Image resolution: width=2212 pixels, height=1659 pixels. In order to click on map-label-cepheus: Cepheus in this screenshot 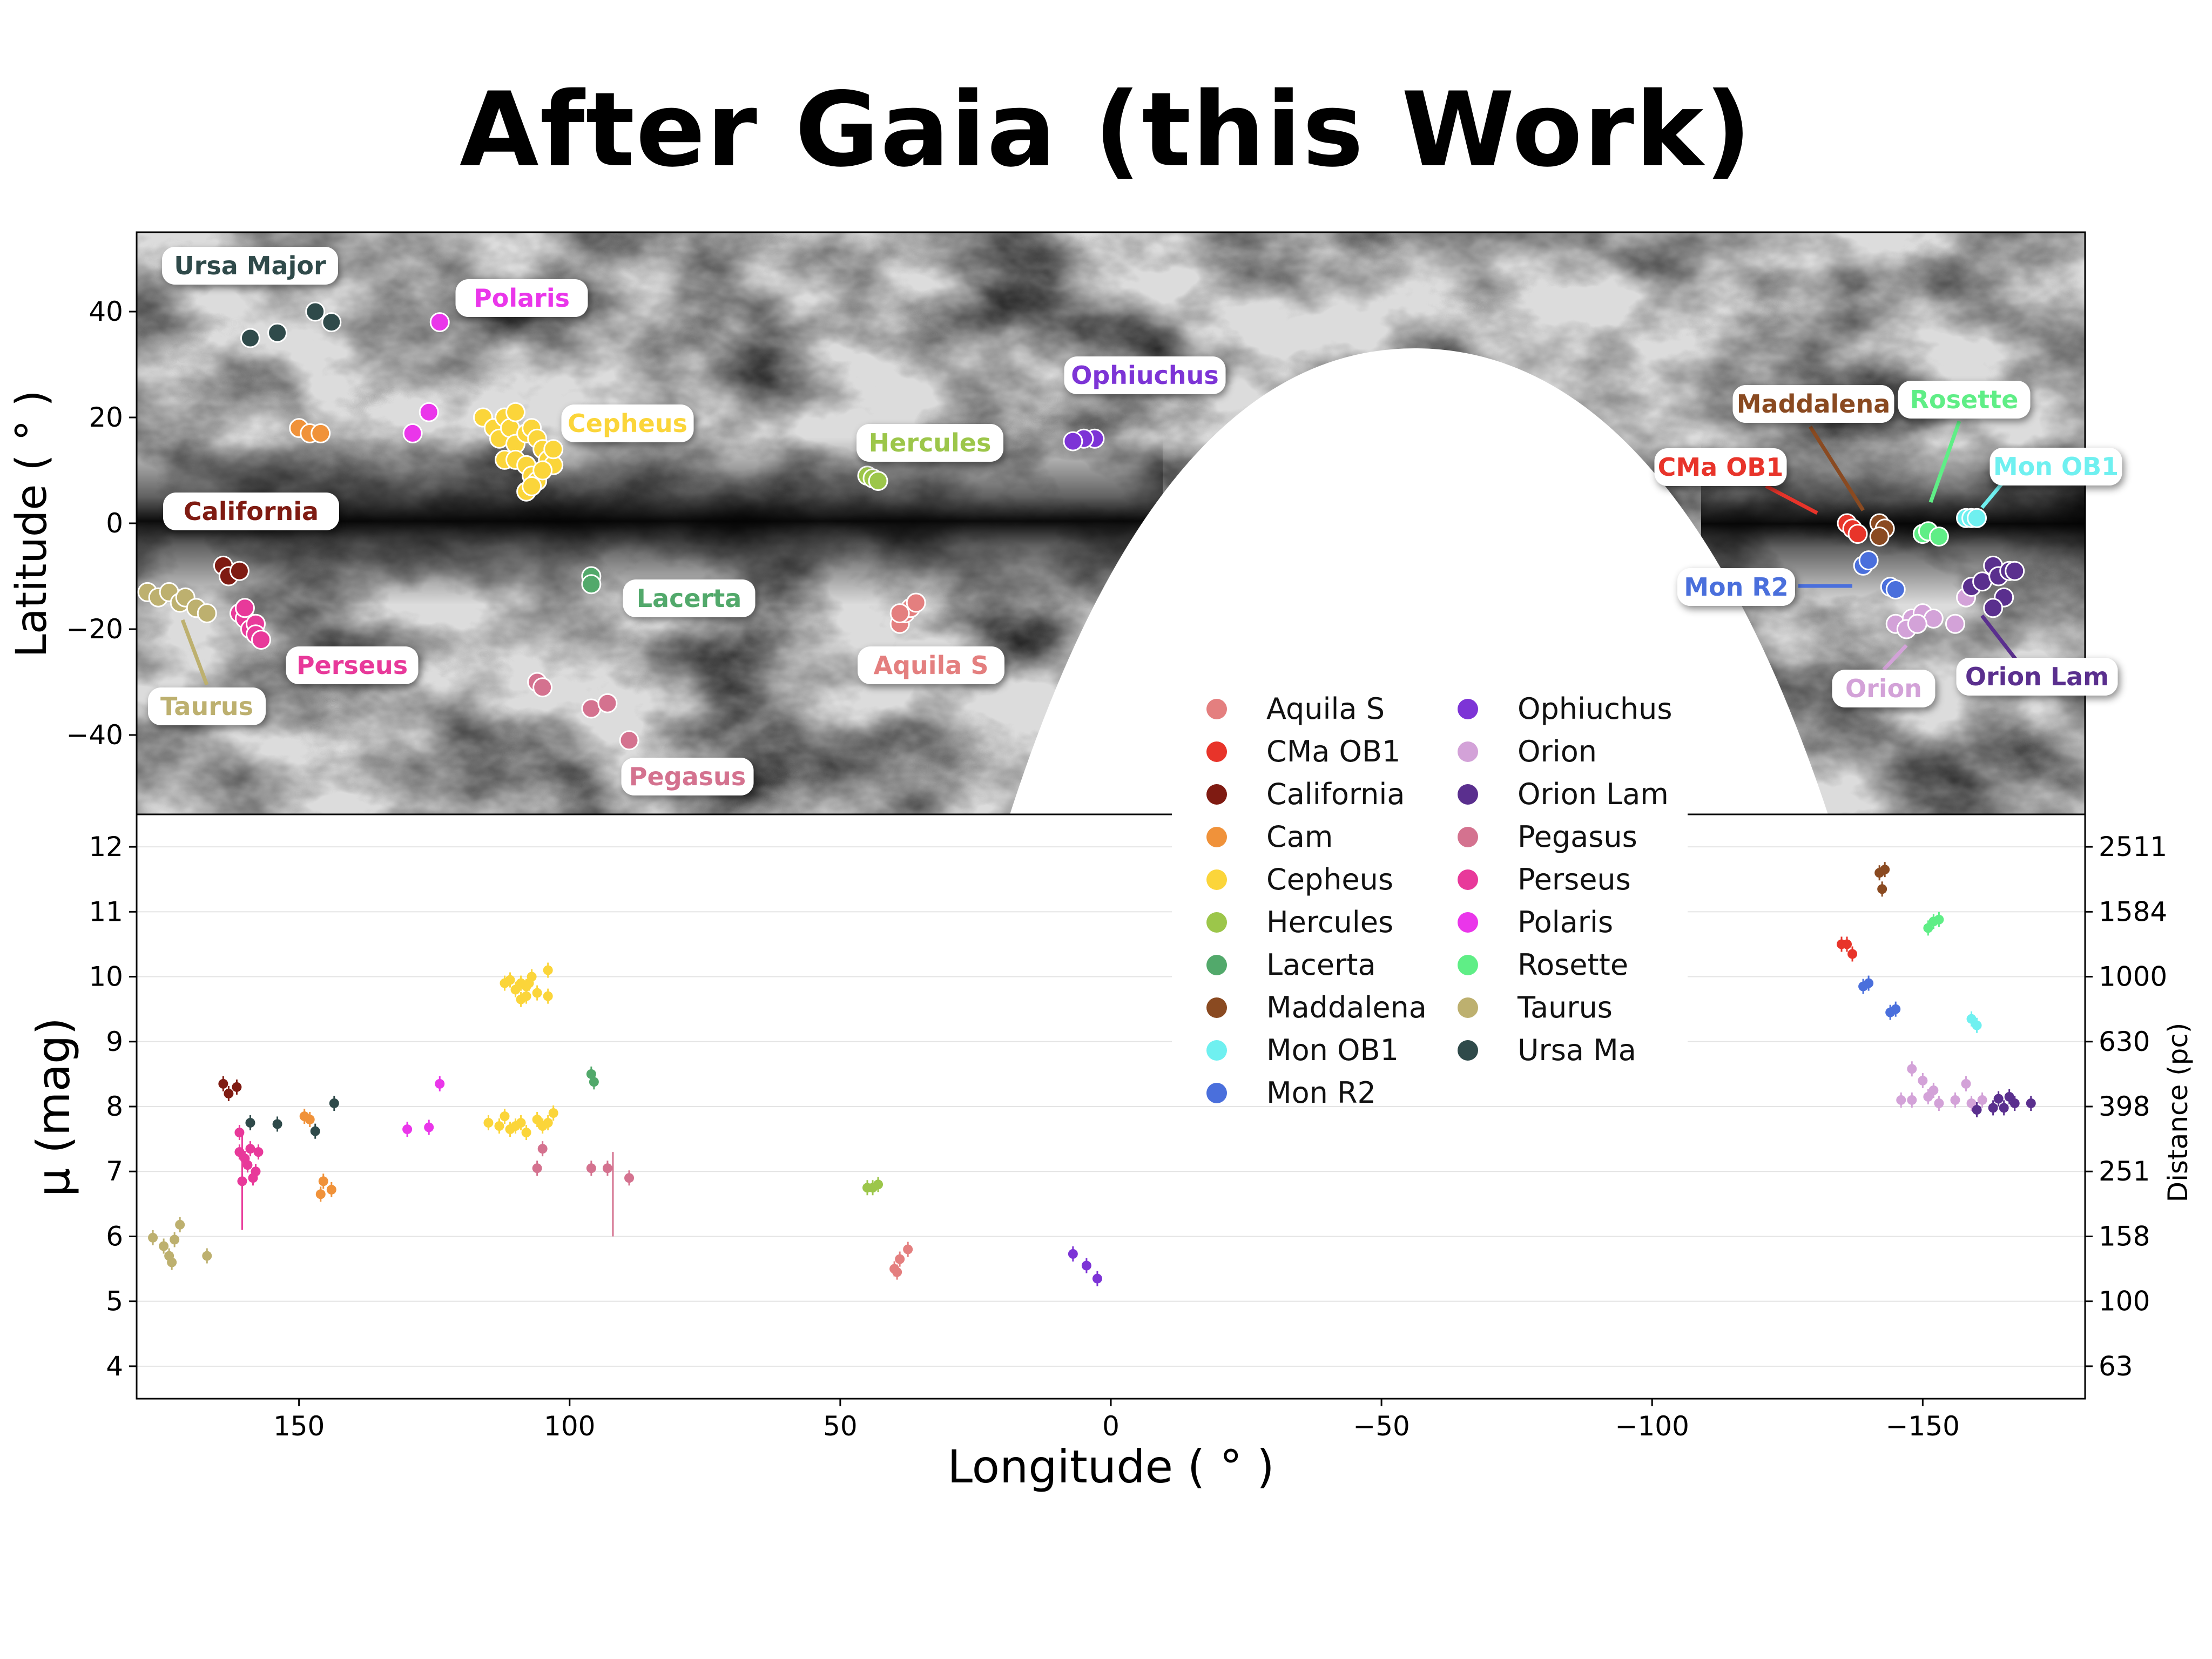, I will do `click(627, 423)`.